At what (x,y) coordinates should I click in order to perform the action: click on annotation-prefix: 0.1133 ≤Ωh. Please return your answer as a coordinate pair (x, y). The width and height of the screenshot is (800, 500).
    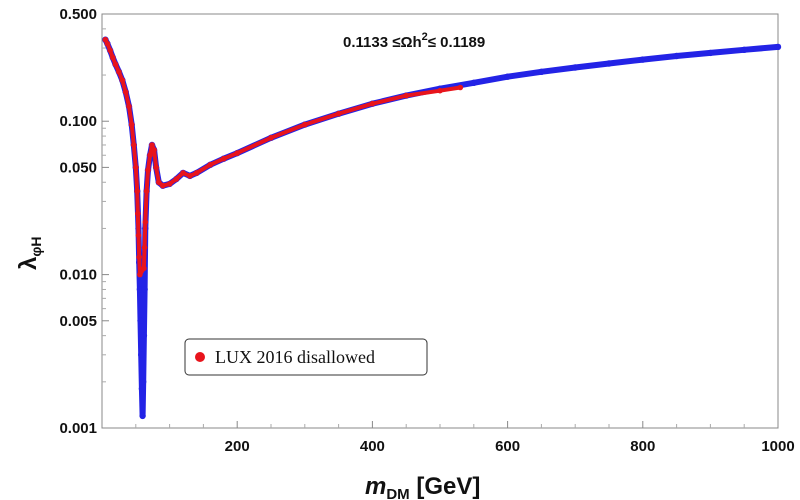
    Looking at the image, I should click on (382, 42).